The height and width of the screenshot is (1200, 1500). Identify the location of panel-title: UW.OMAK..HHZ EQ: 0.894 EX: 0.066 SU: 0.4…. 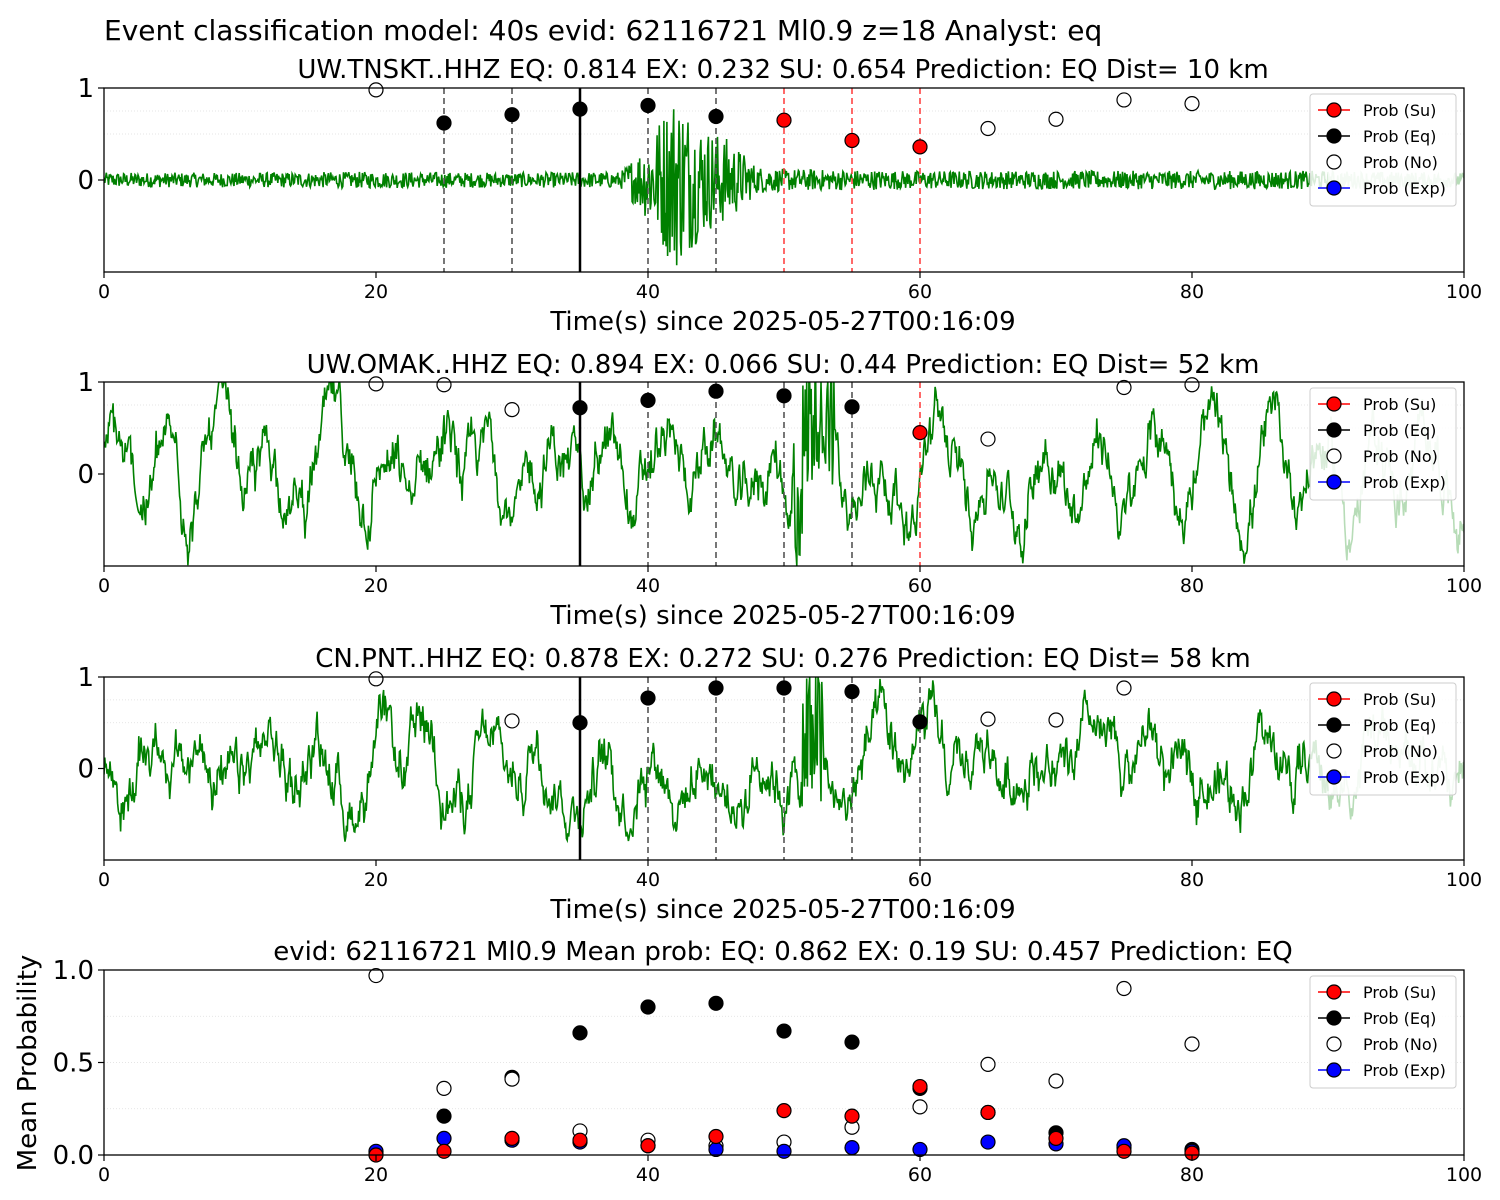
(783, 365).